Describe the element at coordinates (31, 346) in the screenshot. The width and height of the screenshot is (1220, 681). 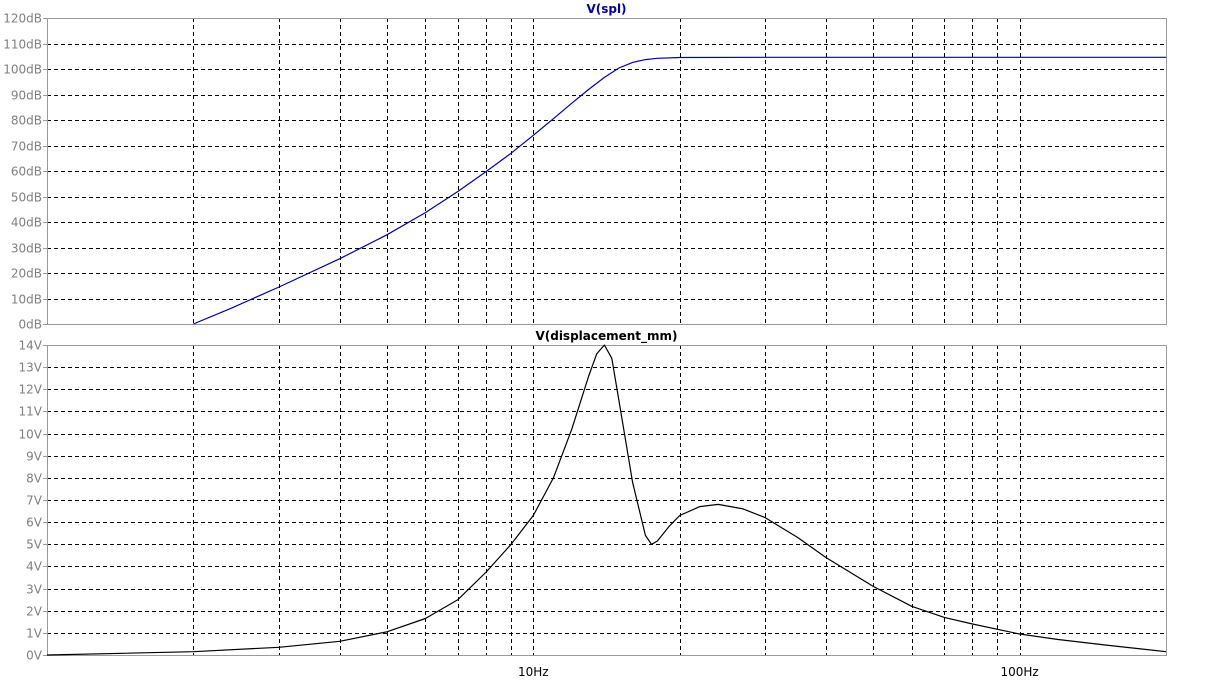
I see `displacement-y-tick-label: 14V` at that location.